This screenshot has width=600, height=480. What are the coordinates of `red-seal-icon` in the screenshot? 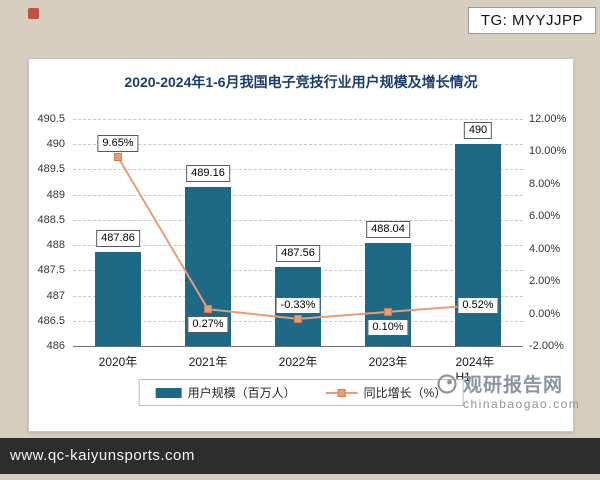 It's located at (33, 13).